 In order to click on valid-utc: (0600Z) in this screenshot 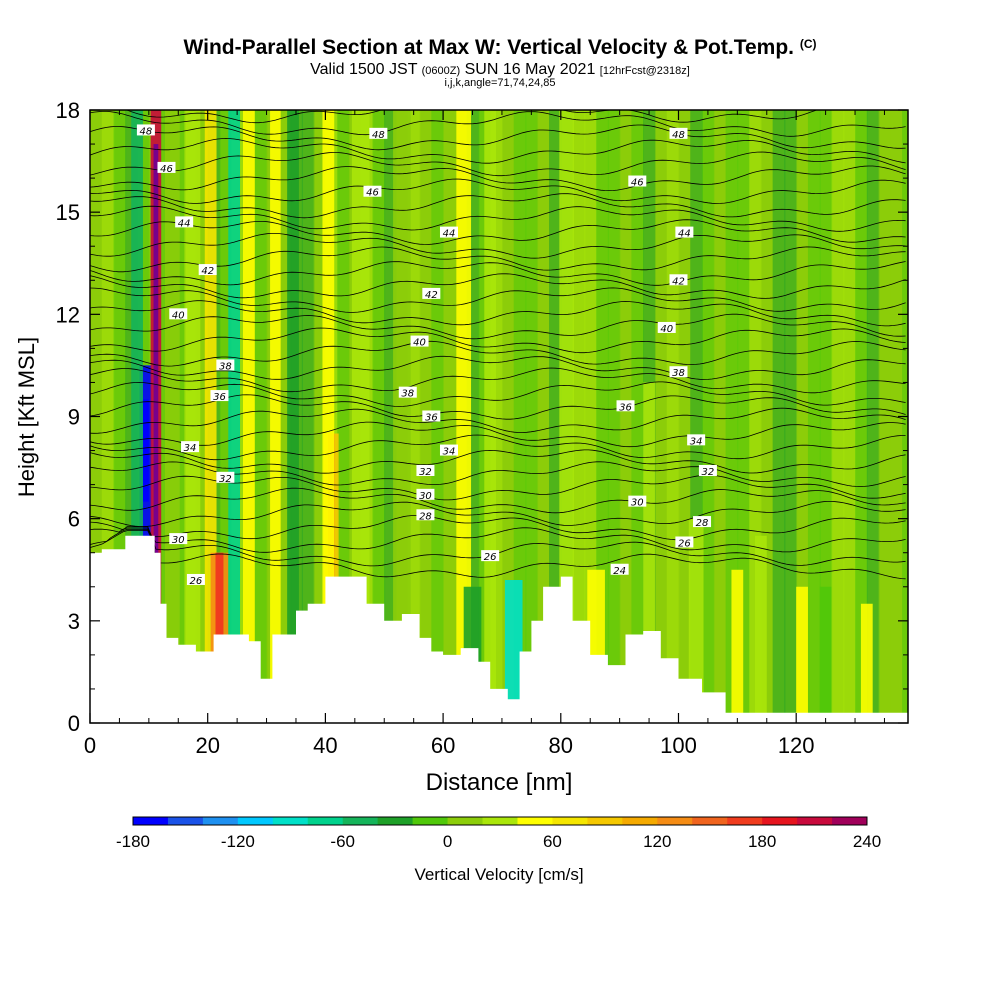, I will do `click(441, 71)`.